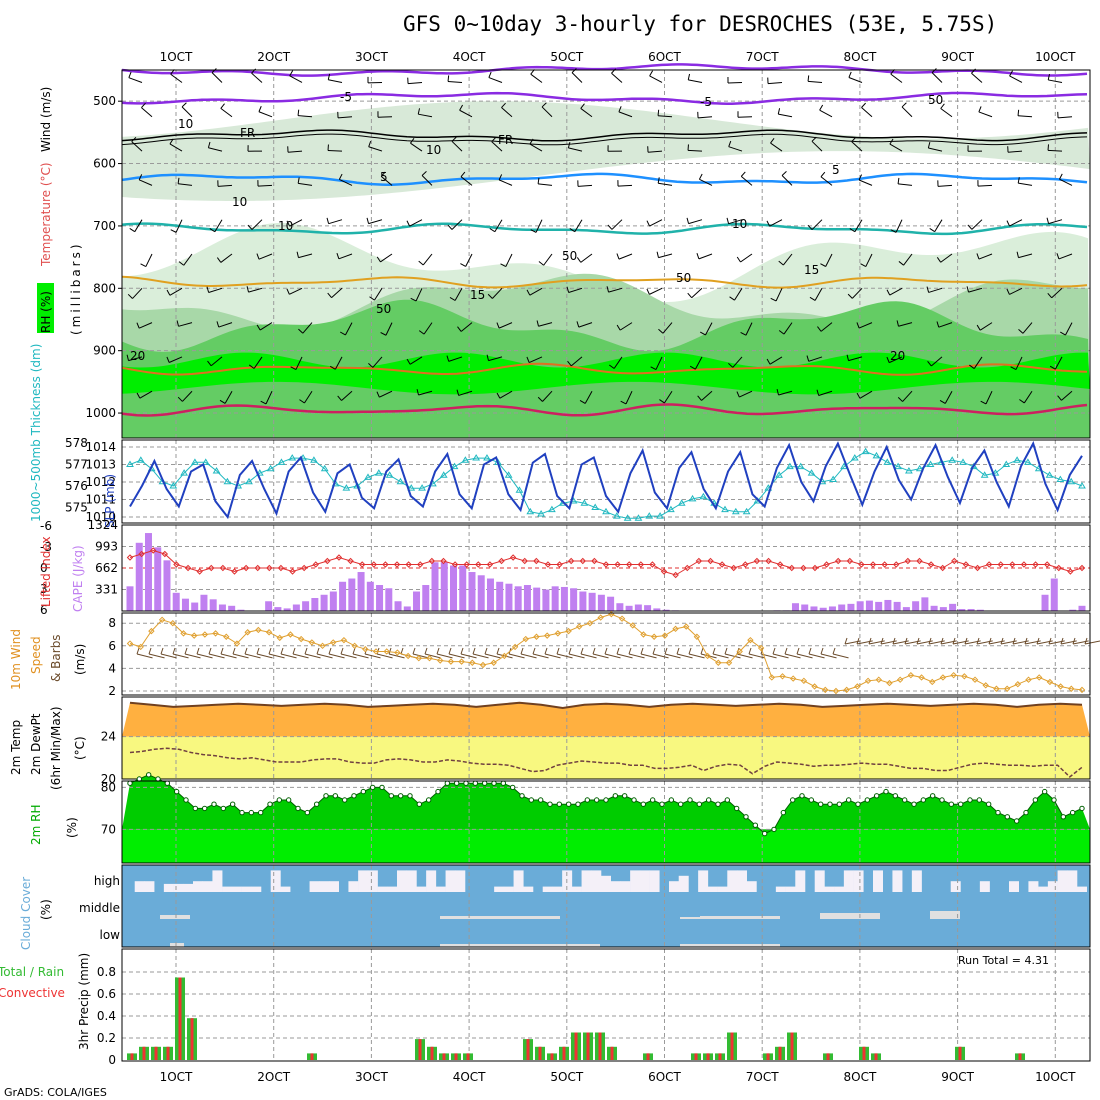 The height and width of the screenshot is (1100, 1100). I want to click on top-x-tick-label: 8OCT, so click(860, 57).